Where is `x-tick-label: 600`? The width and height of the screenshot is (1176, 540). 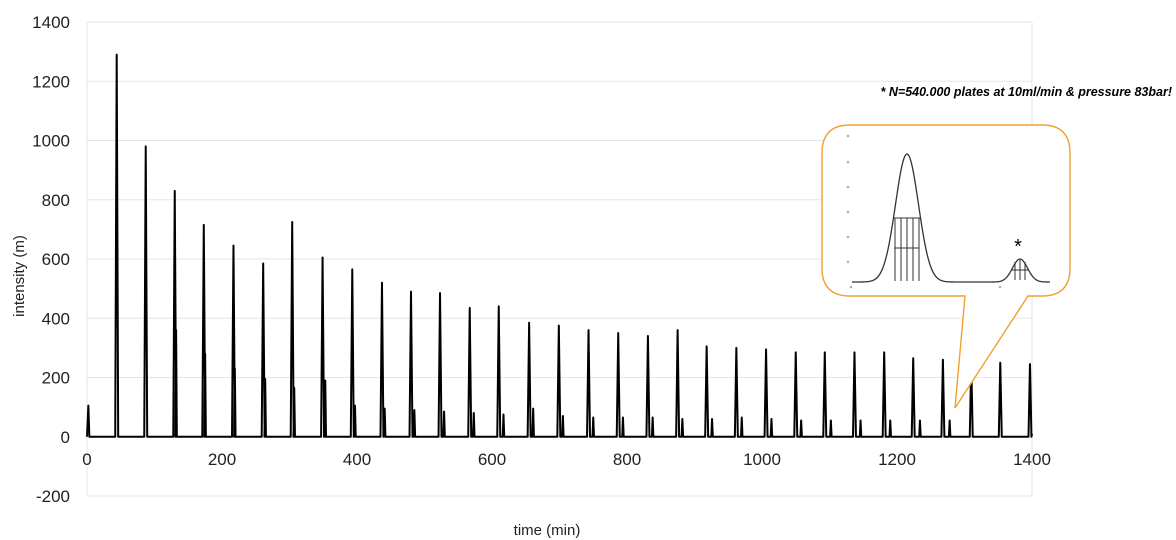
x-tick-label: 600 is located at coordinates (492, 459).